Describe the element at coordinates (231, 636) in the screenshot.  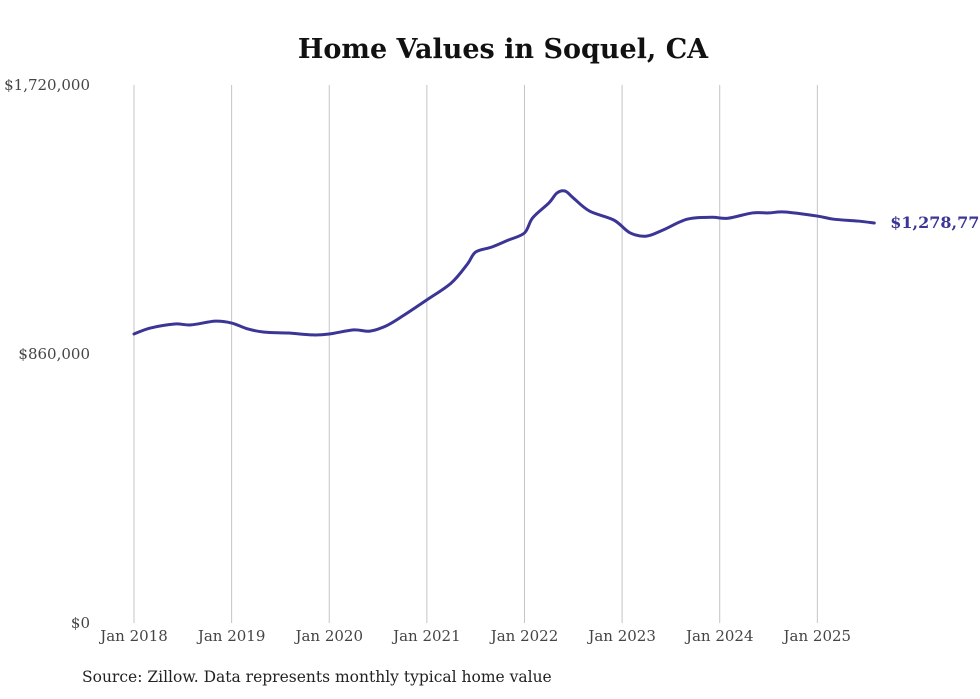
I see `x-tick-label: Jan 2019` at that location.